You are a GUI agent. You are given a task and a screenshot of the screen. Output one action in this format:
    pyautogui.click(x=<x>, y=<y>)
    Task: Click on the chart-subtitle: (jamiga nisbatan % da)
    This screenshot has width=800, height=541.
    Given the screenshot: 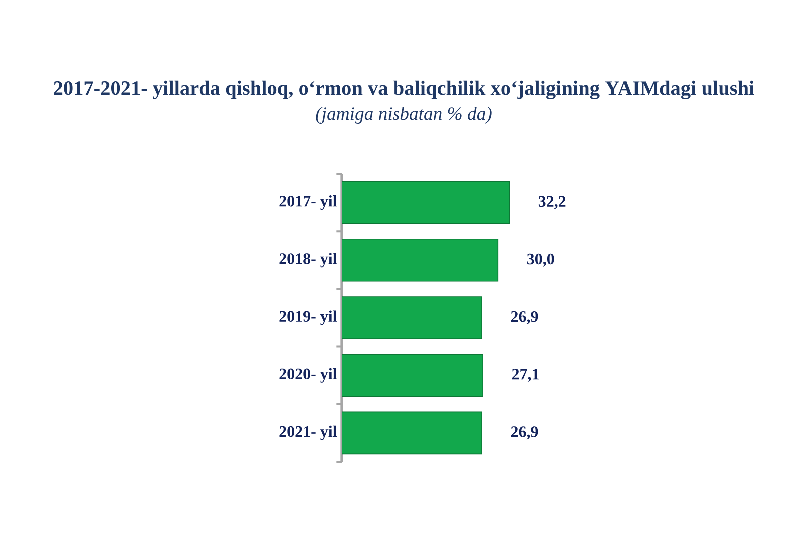 What is the action you would take?
    pyautogui.click(x=404, y=115)
    